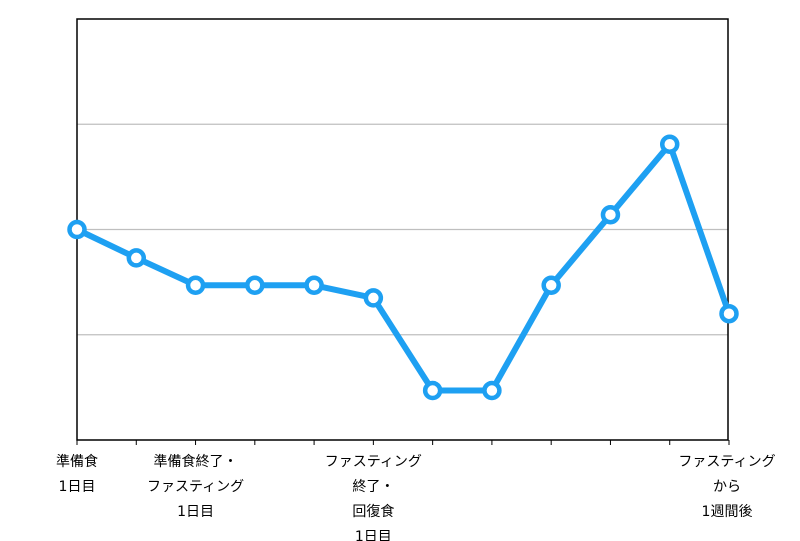 Image resolution: width=800 pixels, height=541 pixels. Describe the element at coordinates (726, 487) in the screenshot. I see `x-tick-label-12: ファスティングから 1週間後` at that location.